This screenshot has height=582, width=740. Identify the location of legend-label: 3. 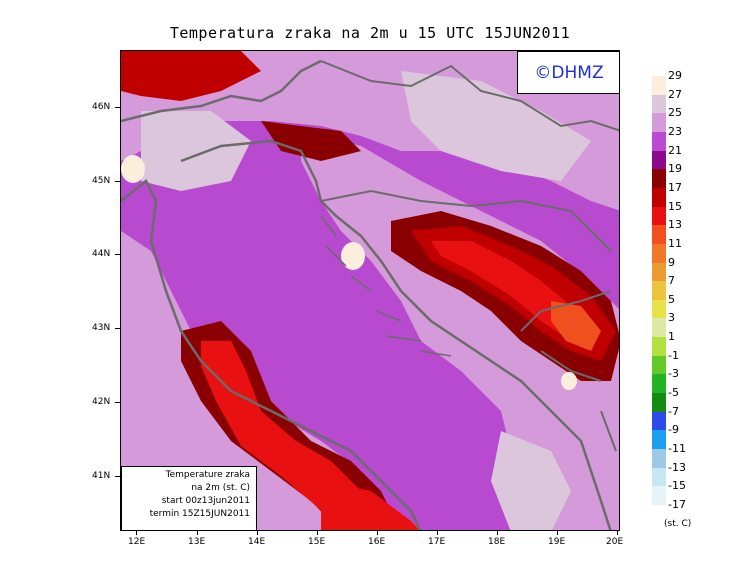
(671, 318).